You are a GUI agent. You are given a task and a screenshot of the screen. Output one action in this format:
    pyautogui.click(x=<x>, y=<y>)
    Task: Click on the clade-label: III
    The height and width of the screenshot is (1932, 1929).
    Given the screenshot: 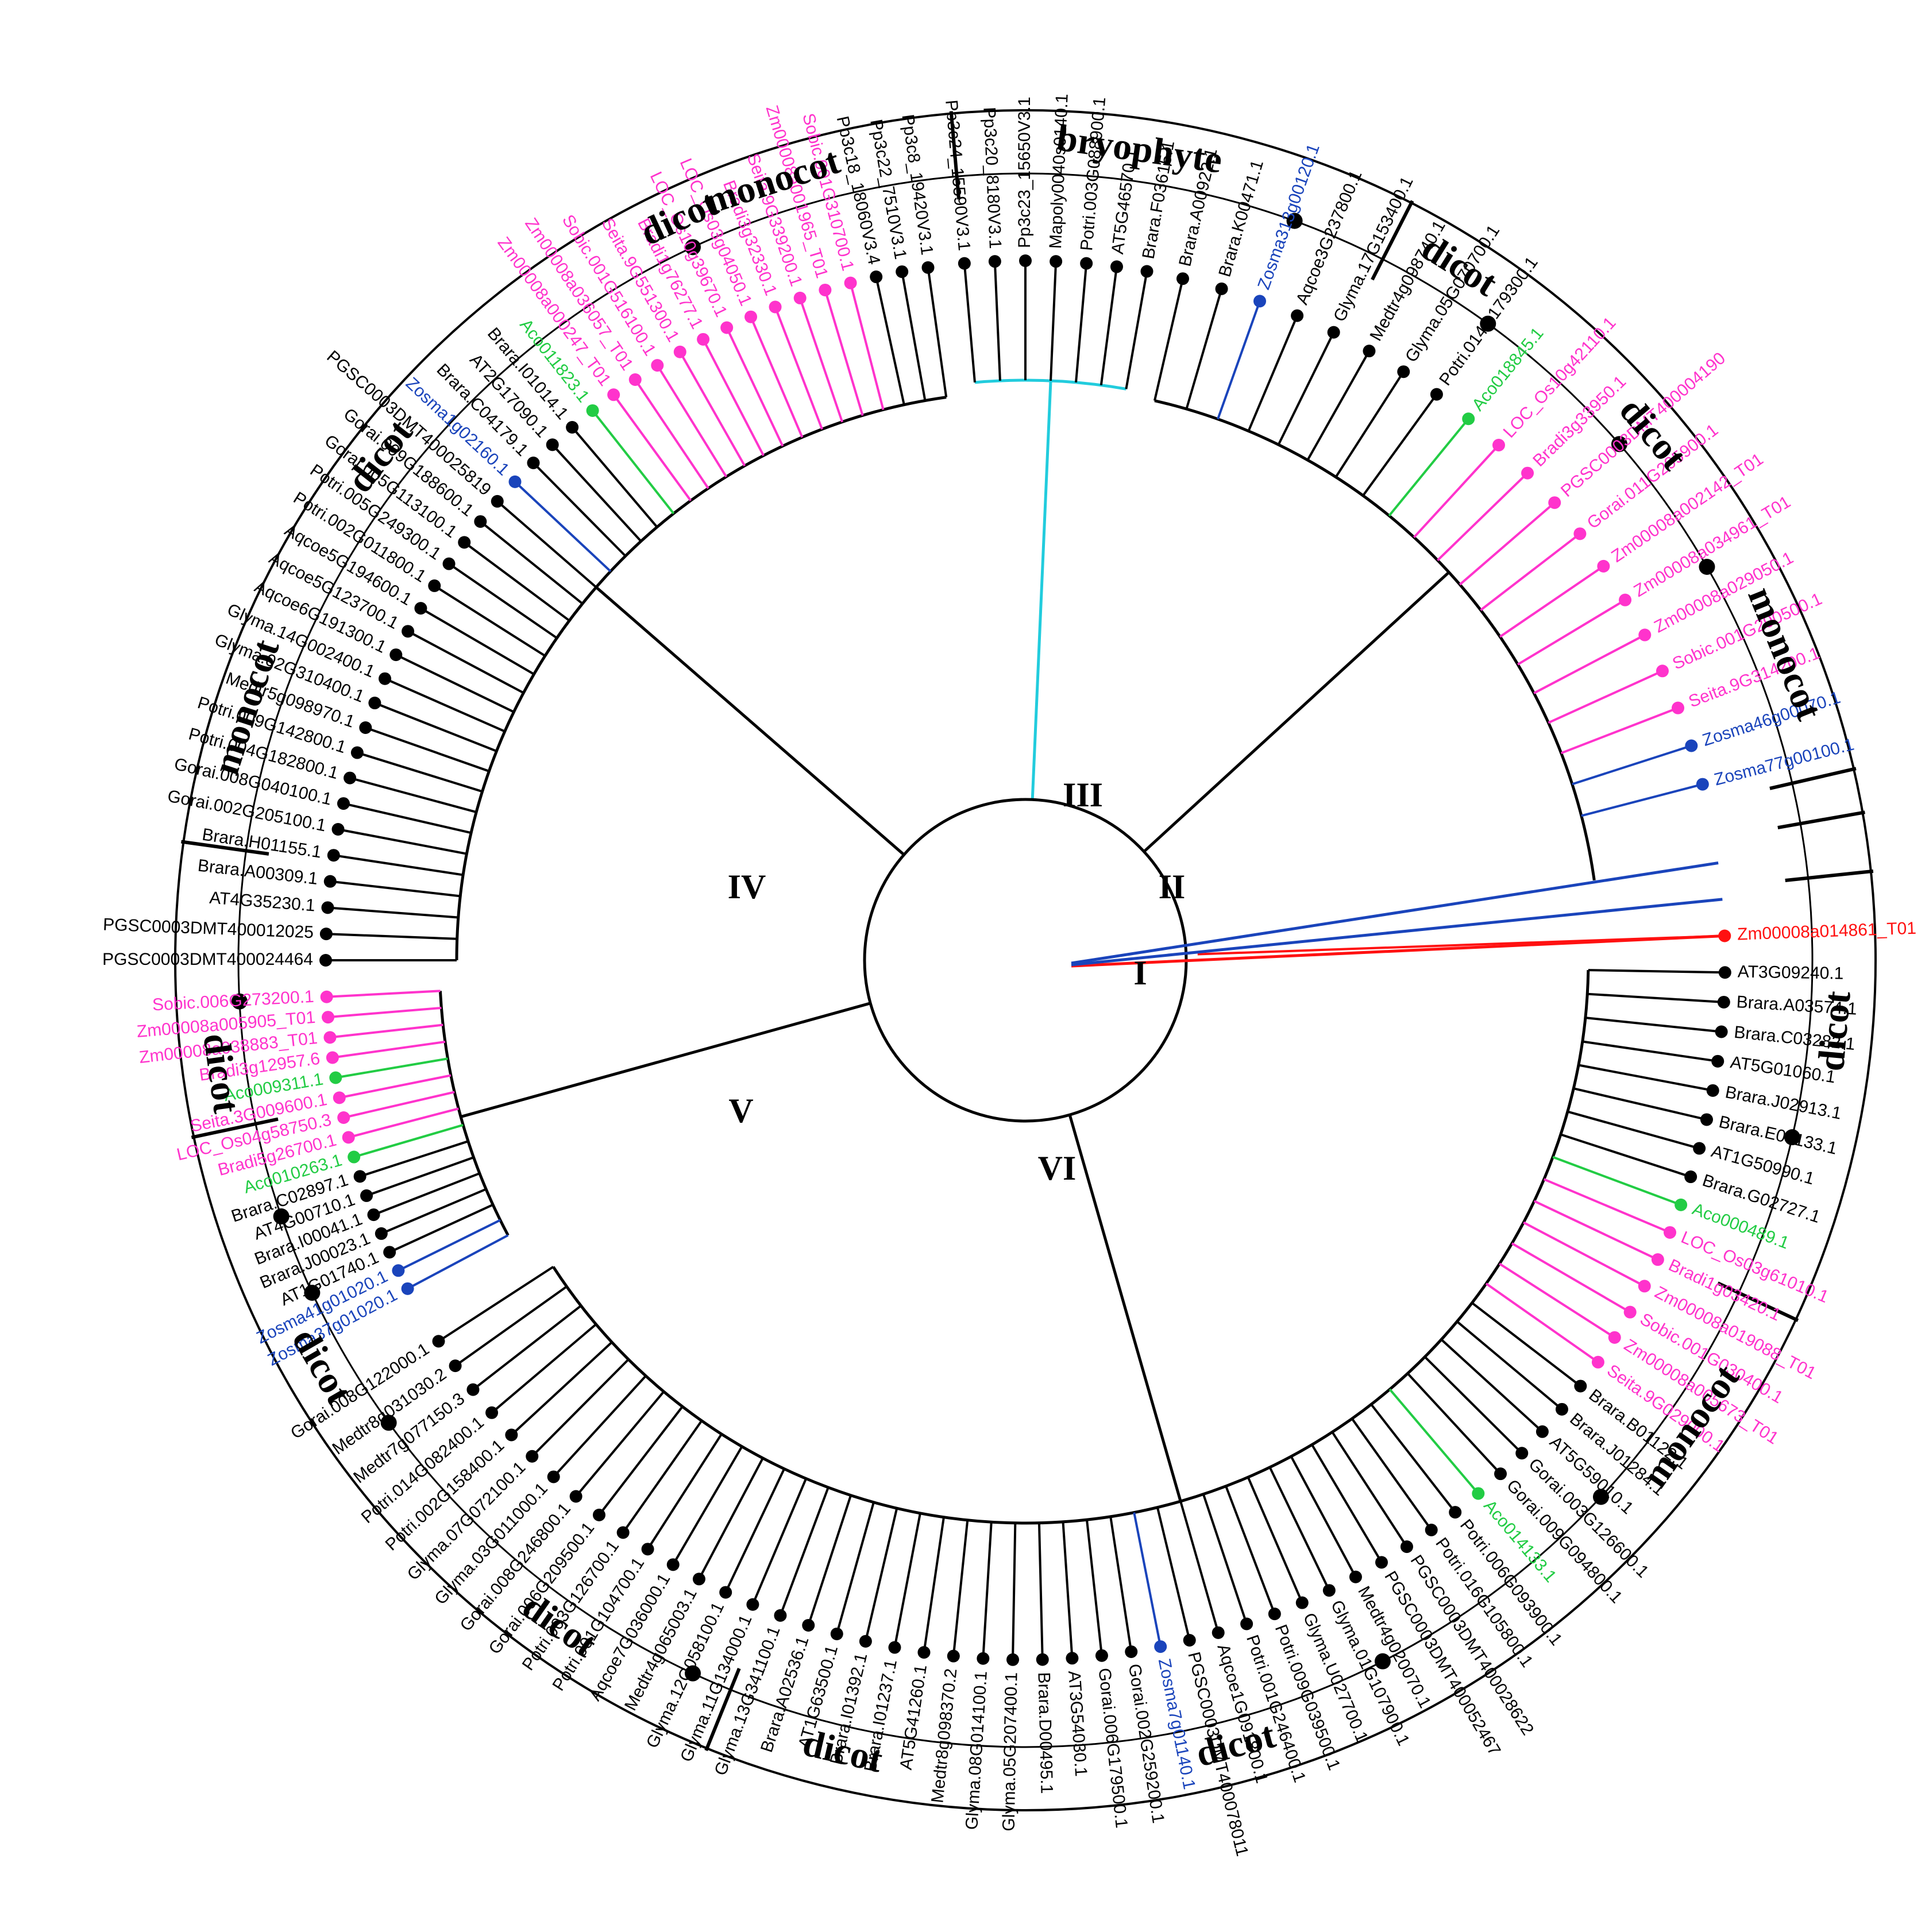 What is the action you would take?
    pyautogui.click(x=1083, y=795)
    